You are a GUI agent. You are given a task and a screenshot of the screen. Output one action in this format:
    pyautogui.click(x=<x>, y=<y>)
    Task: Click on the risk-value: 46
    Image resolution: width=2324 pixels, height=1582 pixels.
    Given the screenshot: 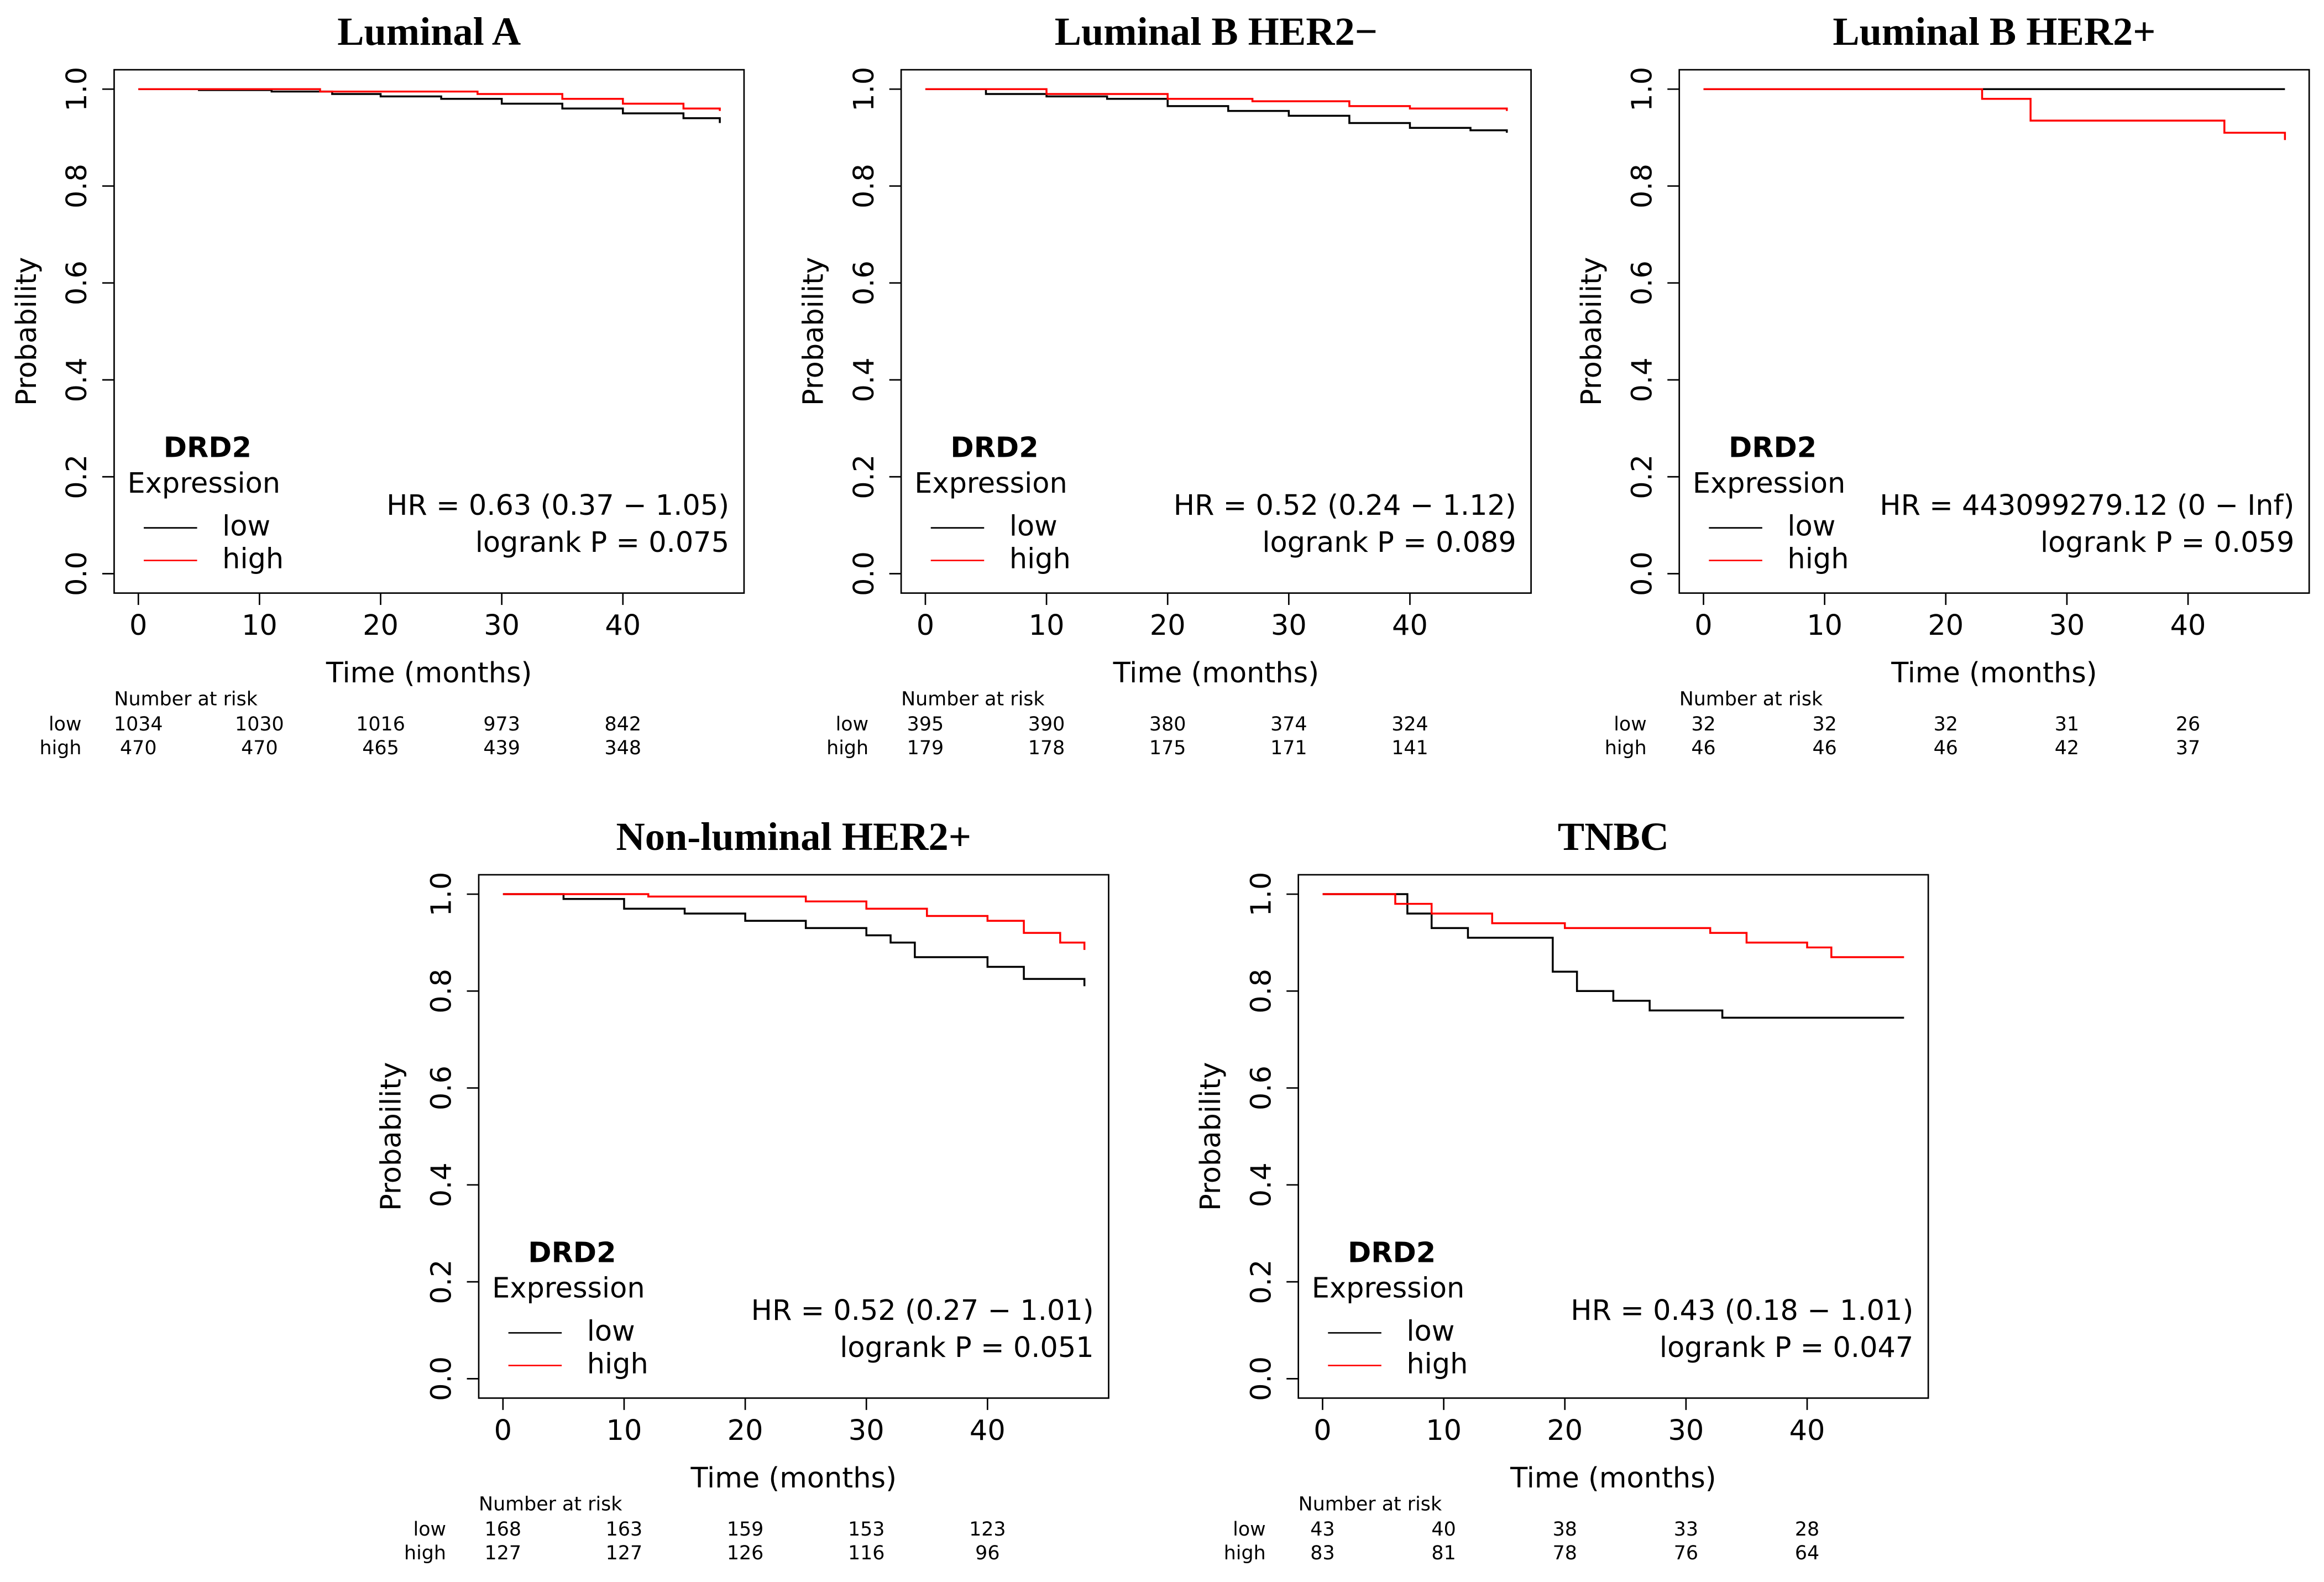 What is the action you would take?
    pyautogui.click(x=1703, y=748)
    